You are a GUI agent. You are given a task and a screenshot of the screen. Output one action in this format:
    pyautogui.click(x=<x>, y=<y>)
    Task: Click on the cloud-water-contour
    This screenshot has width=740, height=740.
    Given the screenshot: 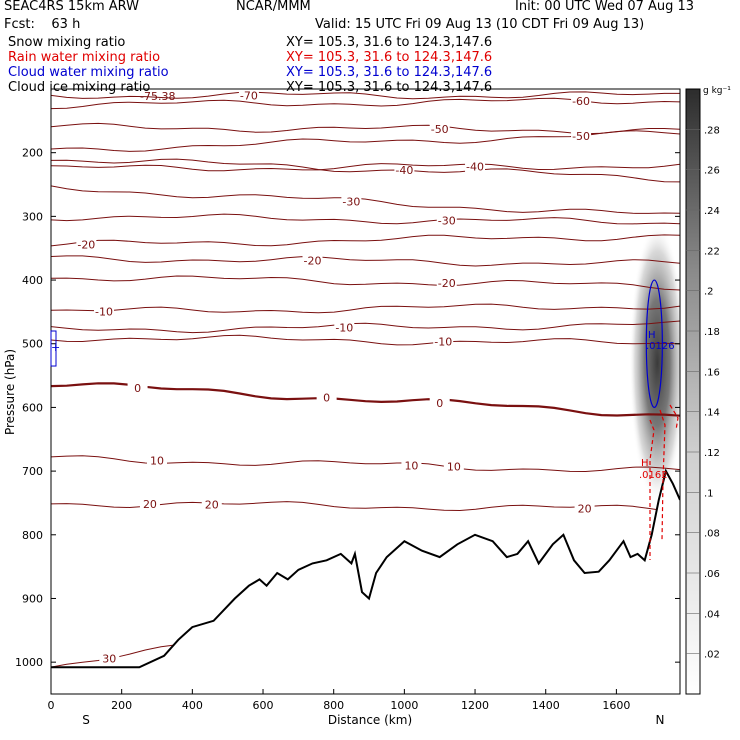 What is the action you would take?
    pyautogui.click(x=654, y=344)
    